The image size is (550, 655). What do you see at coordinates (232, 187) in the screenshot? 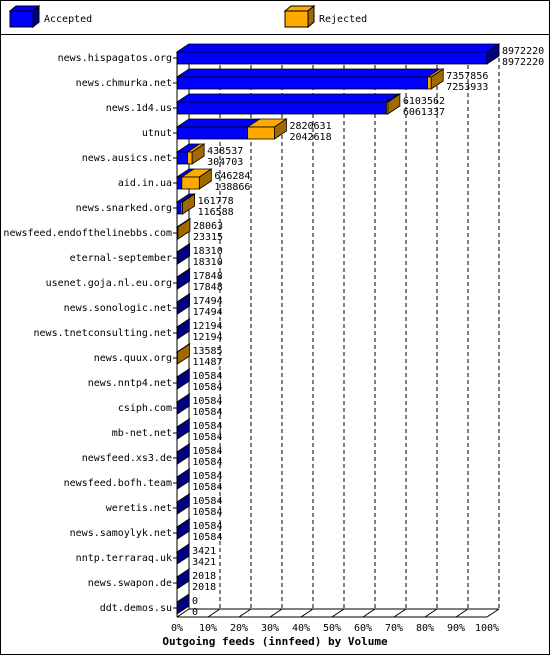
I see `accepted-label: 138866` at bounding box center [232, 187].